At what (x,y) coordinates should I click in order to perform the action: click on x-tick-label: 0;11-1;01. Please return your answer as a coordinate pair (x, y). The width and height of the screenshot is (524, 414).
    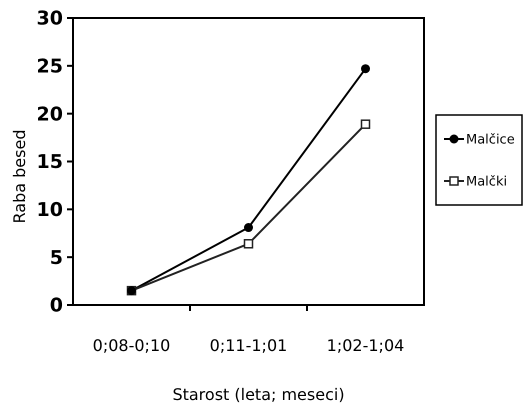
    Looking at the image, I should click on (249, 345).